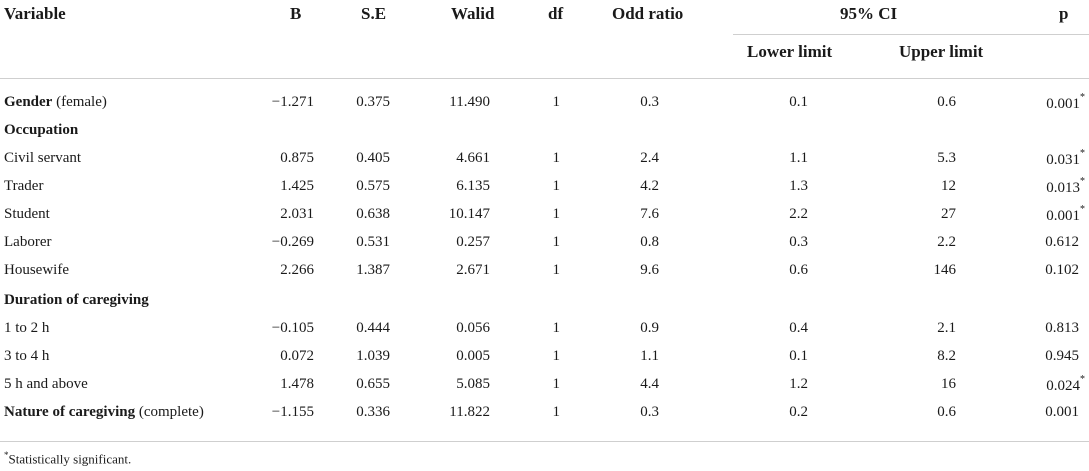 This screenshot has height=471, width=1089. I want to click on table-row: Student 2.031 0.638 10.147 1 7.6 2.2 27 0.001*, so click(544, 214).